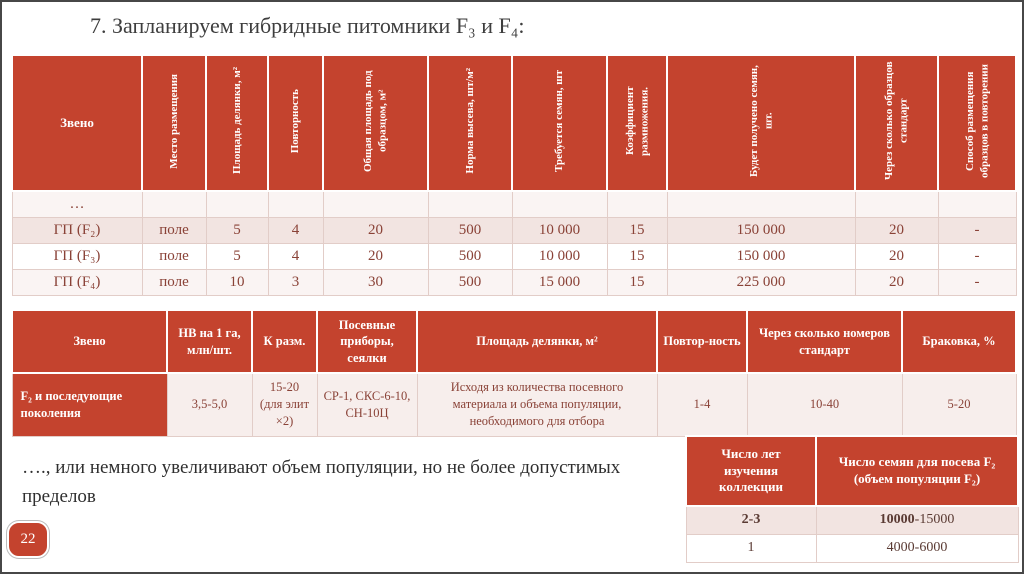 This screenshot has height=574, width=1024. I want to click on table-cell: 10000-15000, so click(917, 520).